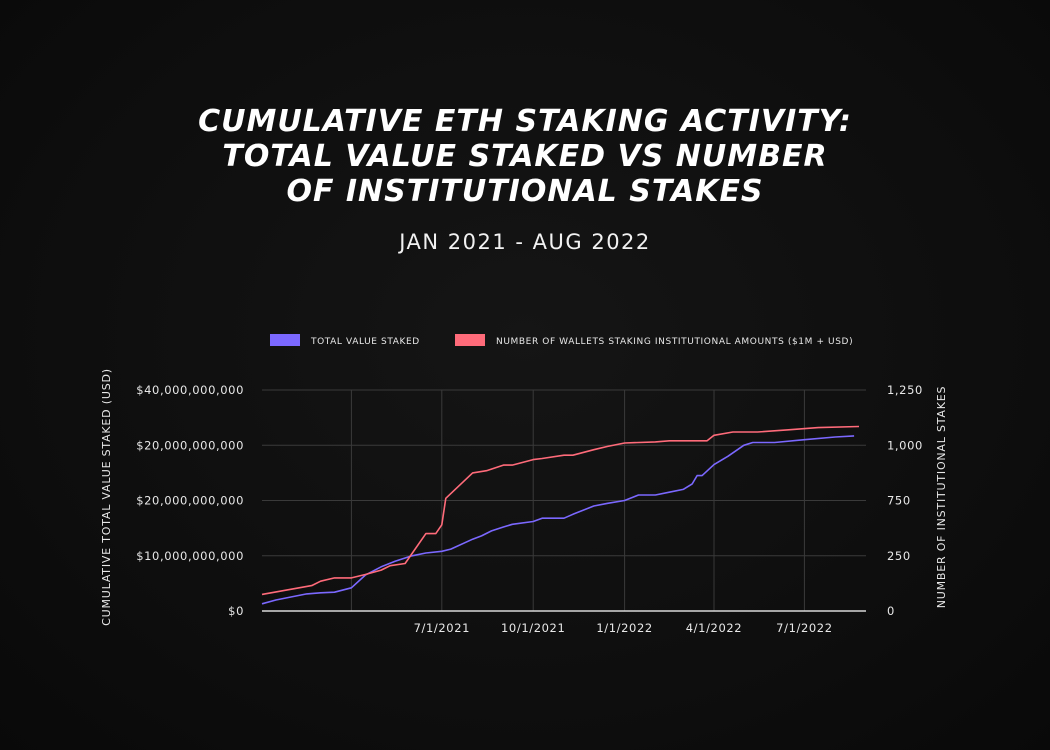 This screenshot has width=1050, height=750. Describe the element at coordinates (905, 445) in the screenshot. I see `y-right-tick-label: 1,000` at that location.